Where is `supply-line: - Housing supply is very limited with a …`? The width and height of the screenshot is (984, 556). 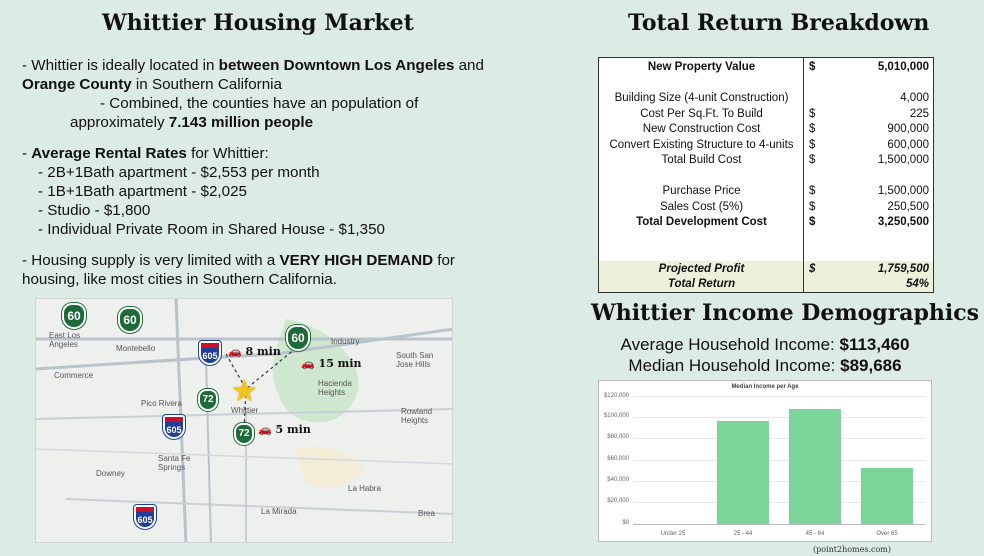 supply-line: - Housing supply is very limited with a … is located at coordinates (238, 260).